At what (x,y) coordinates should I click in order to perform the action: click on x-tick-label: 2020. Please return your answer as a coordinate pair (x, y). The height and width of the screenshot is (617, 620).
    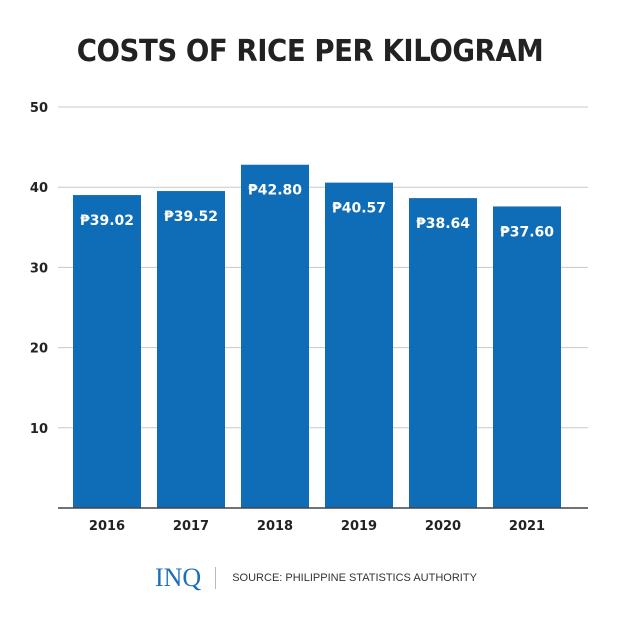
    Looking at the image, I should click on (443, 526).